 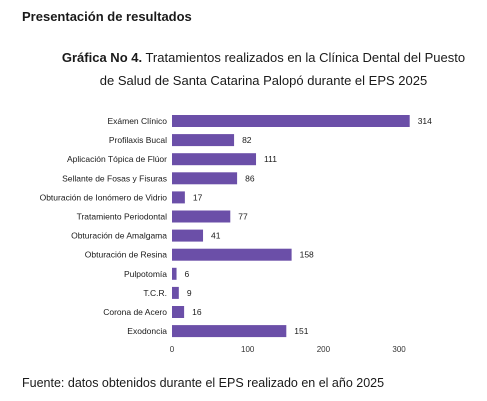 I want to click on value-label-aplicacion-topica-de-fluor: 111, so click(x=270, y=159).